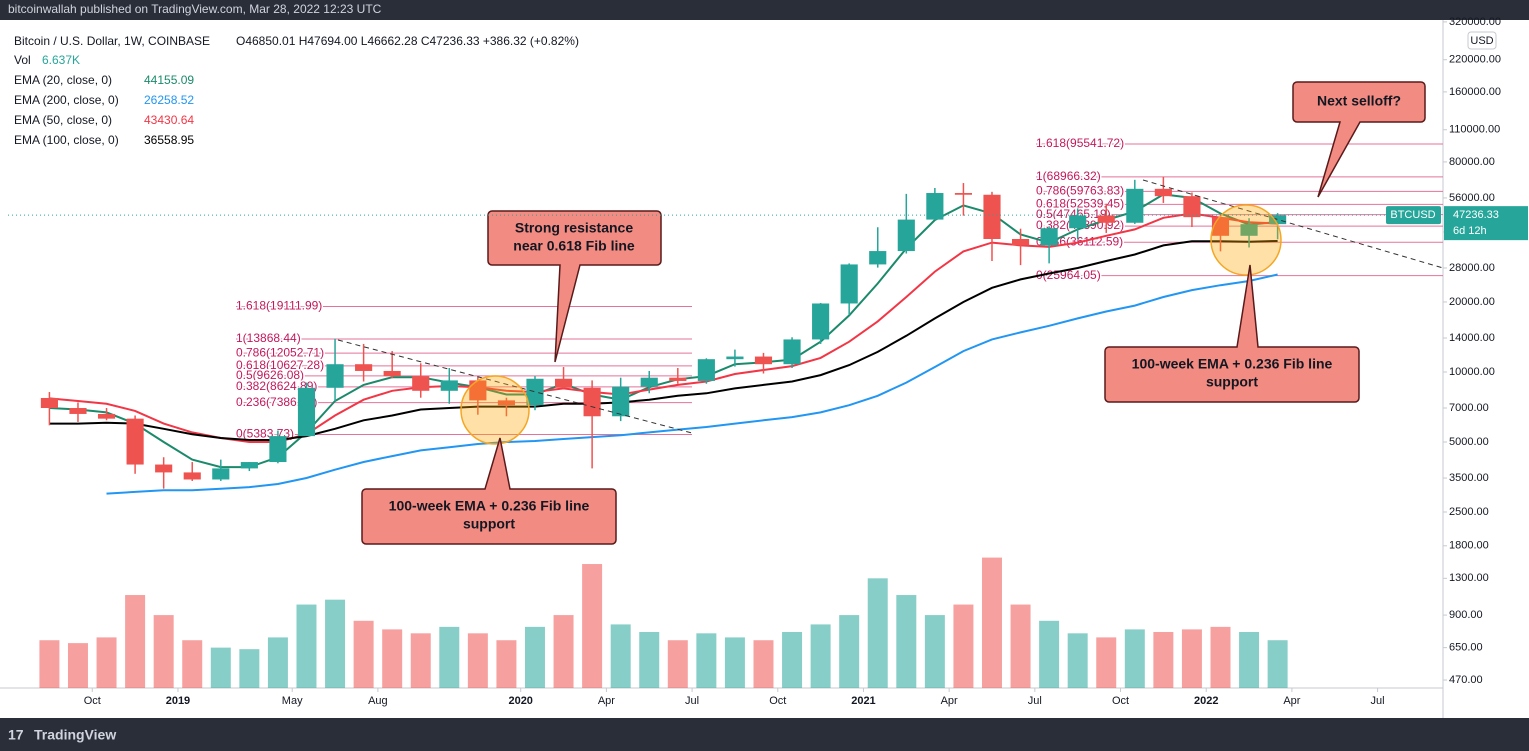 The height and width of the screenshot is (751, 1529). I want to click on volume-value: 6.637K, so click(61, 60).